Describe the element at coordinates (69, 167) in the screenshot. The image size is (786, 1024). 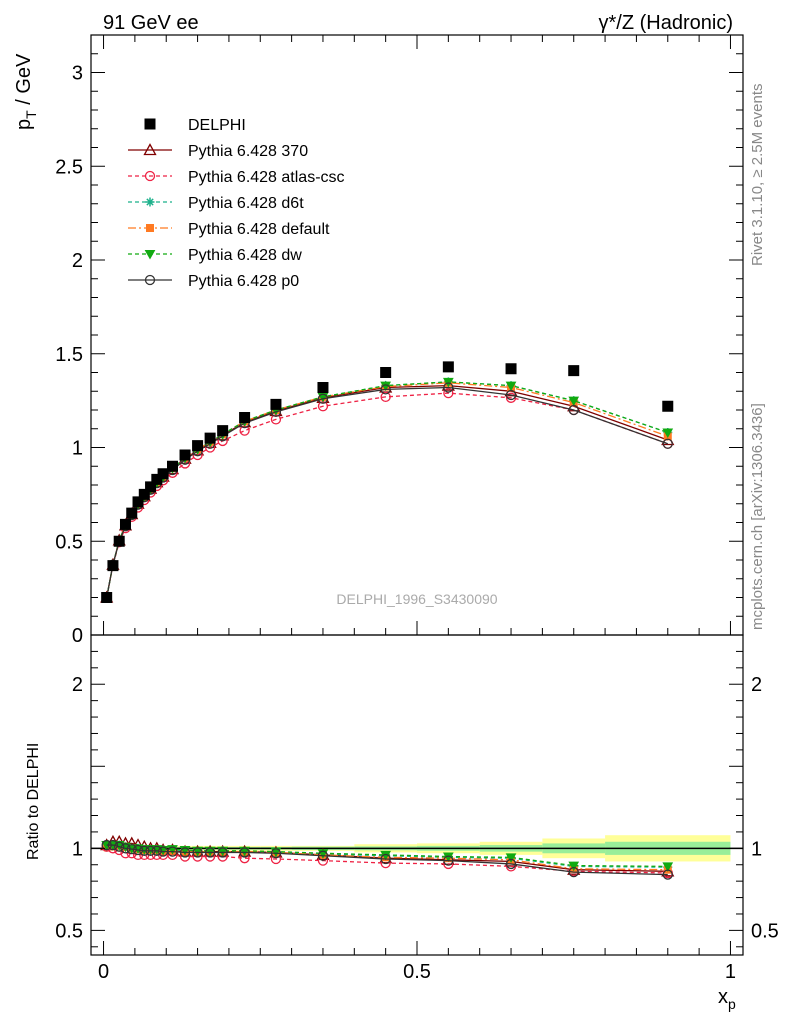
I see `main-ytick-label: 2.5` at that location.